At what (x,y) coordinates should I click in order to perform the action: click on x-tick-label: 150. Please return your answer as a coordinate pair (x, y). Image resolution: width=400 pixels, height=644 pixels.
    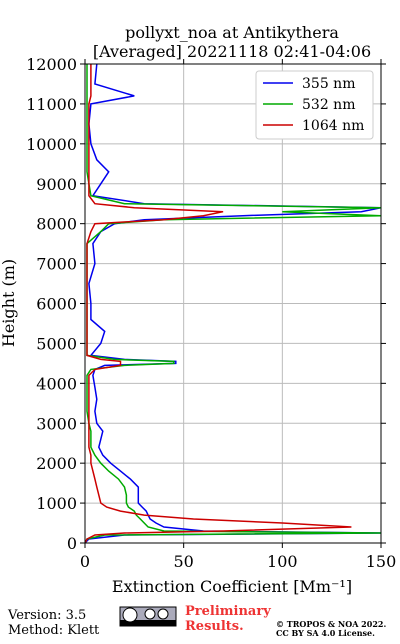
    Looking at the image, I should click on (381, 561).